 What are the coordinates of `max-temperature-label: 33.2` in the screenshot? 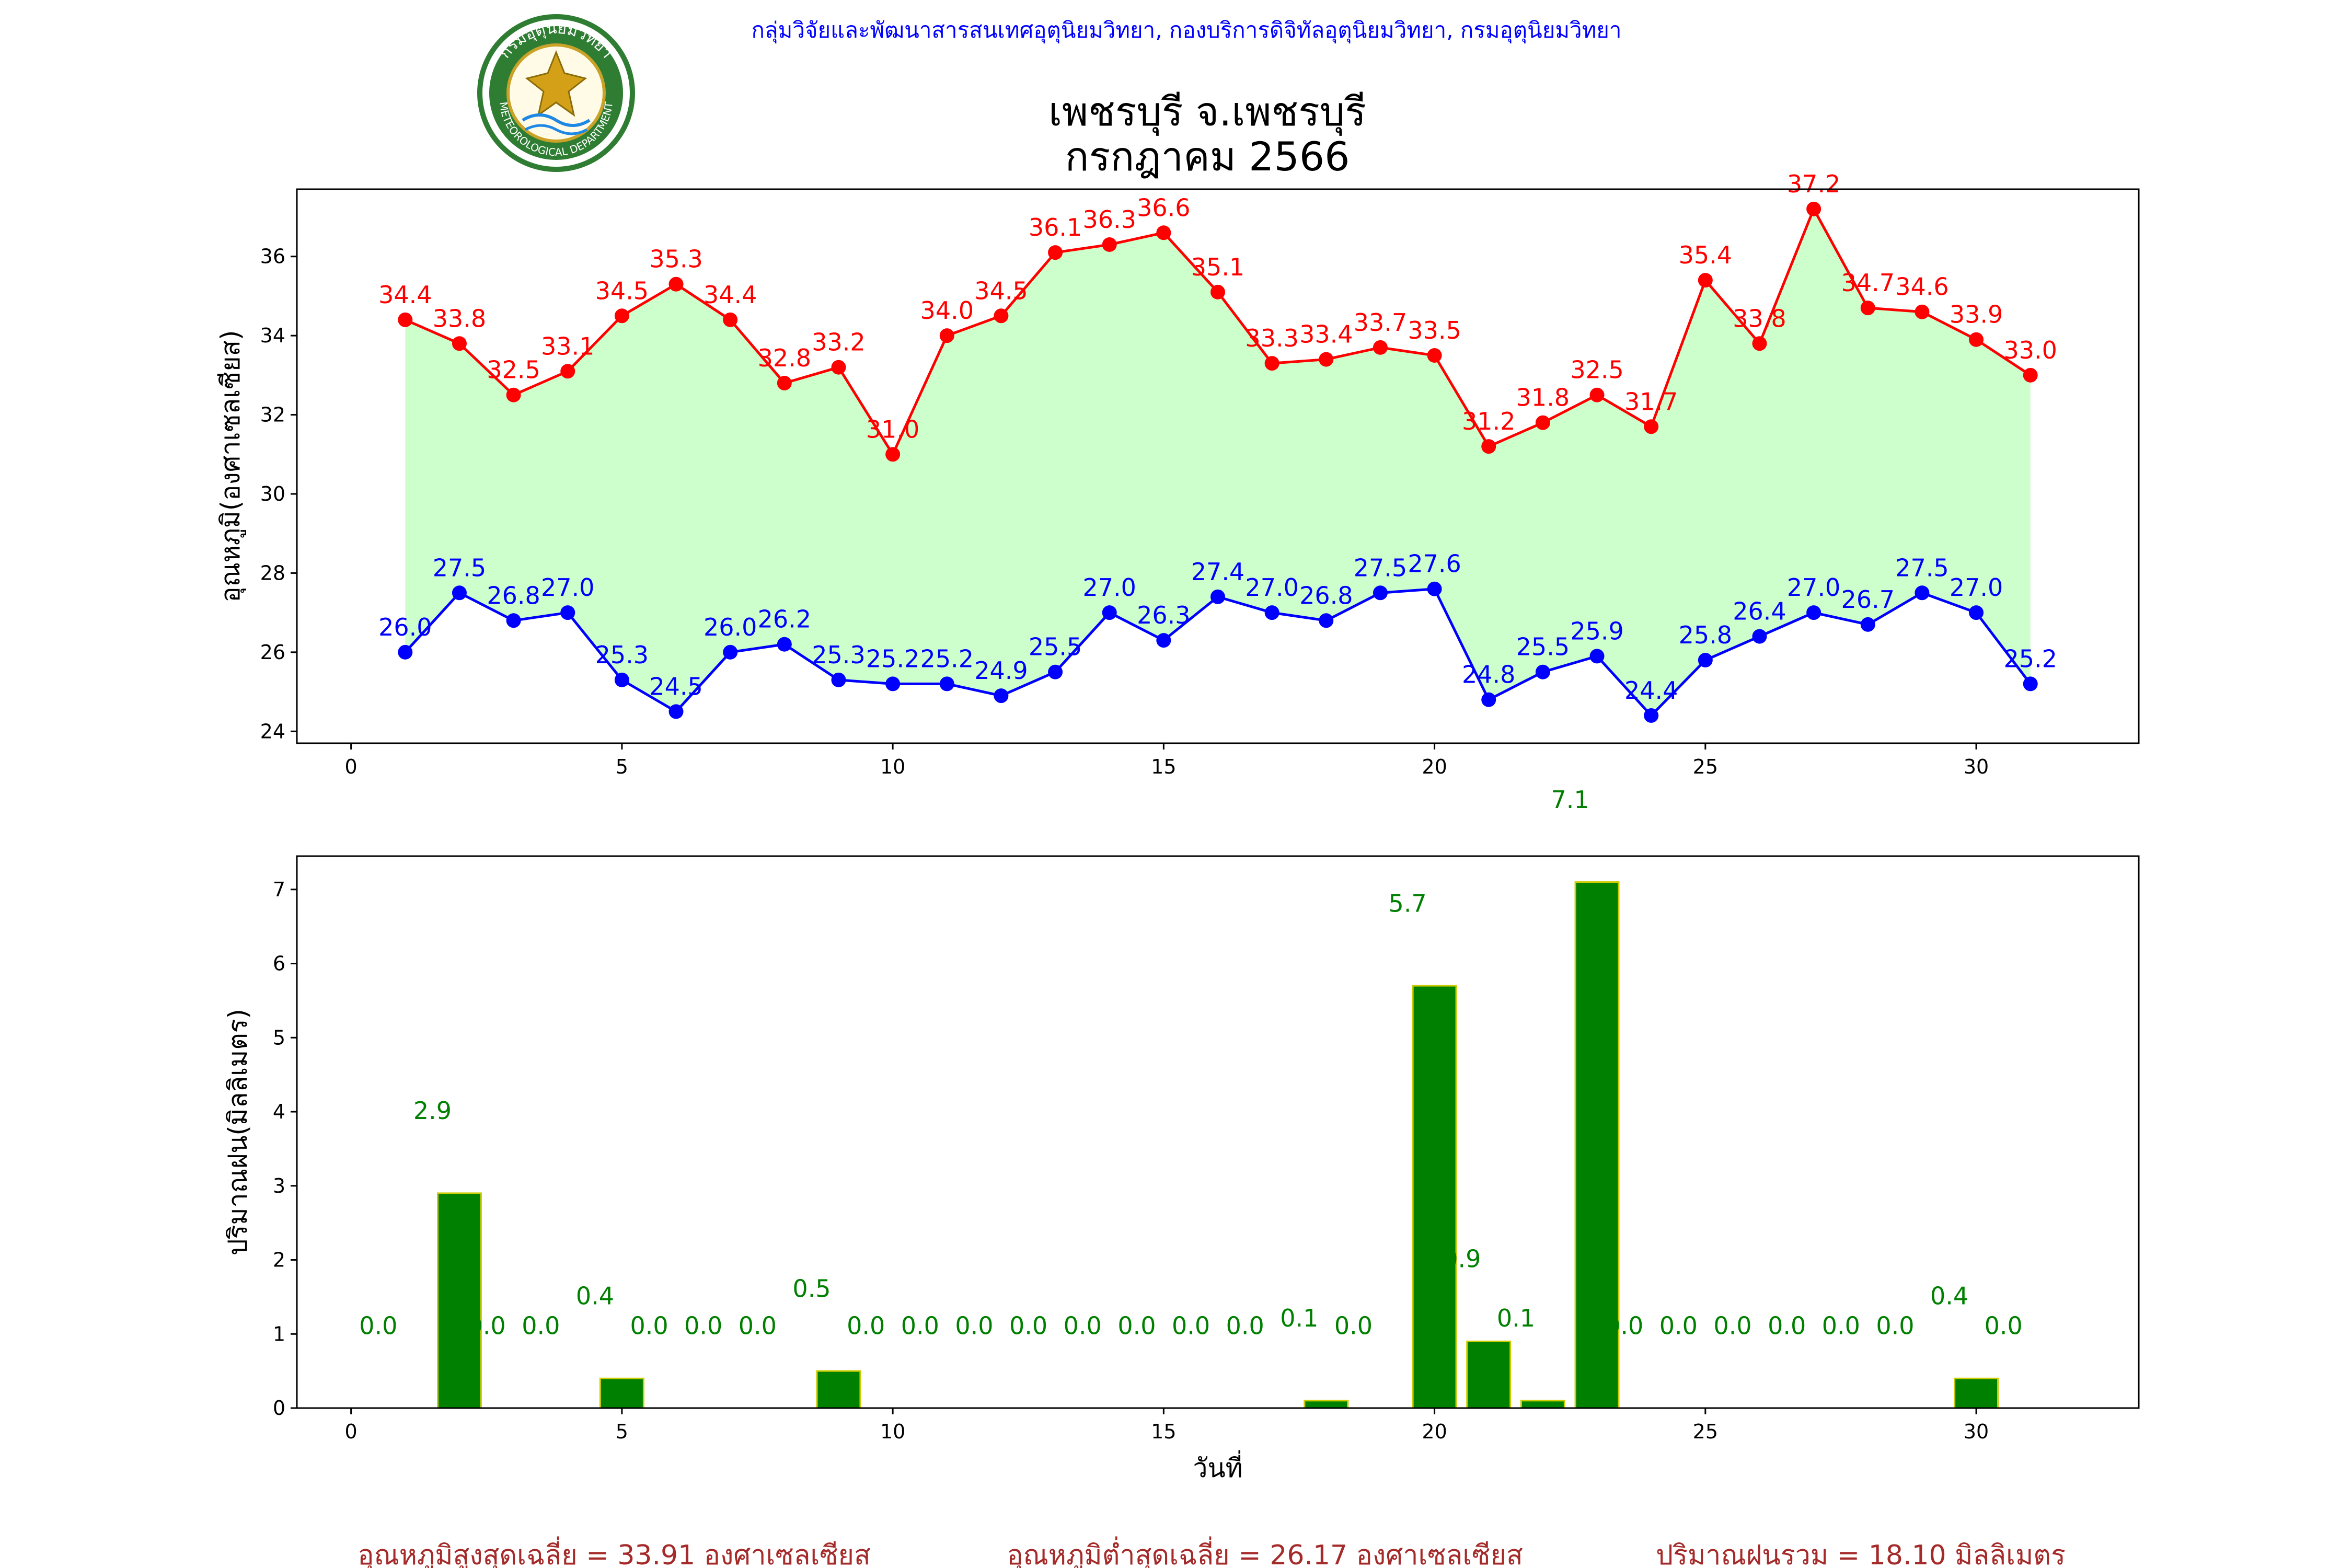 It's located at (838, 342).